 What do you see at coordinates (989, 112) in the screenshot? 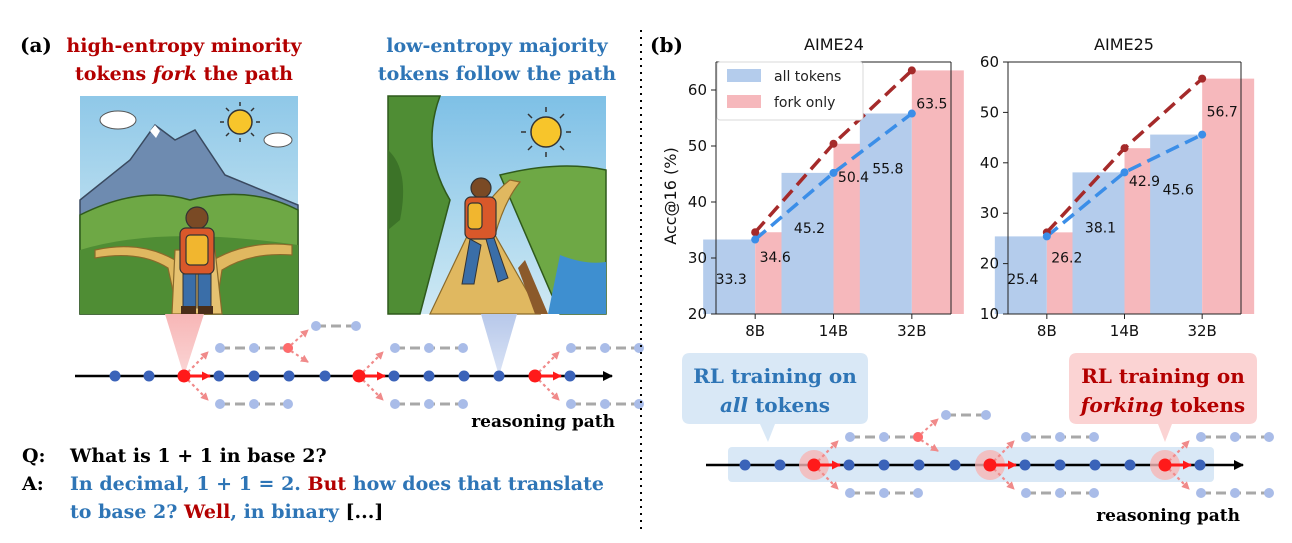
I see `y-tick-label: 50` at bounding box center [989, 112].